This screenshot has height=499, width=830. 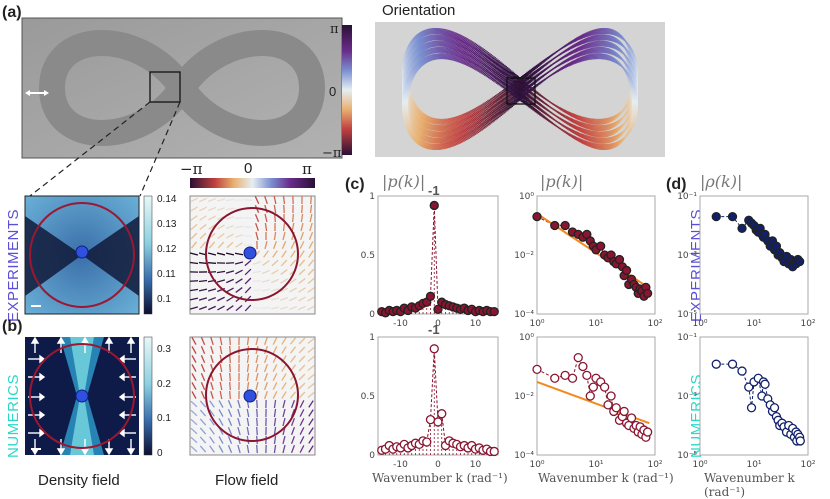 I want to click on colorbar-tick-label: 0.3, so click(x=164, y=349).